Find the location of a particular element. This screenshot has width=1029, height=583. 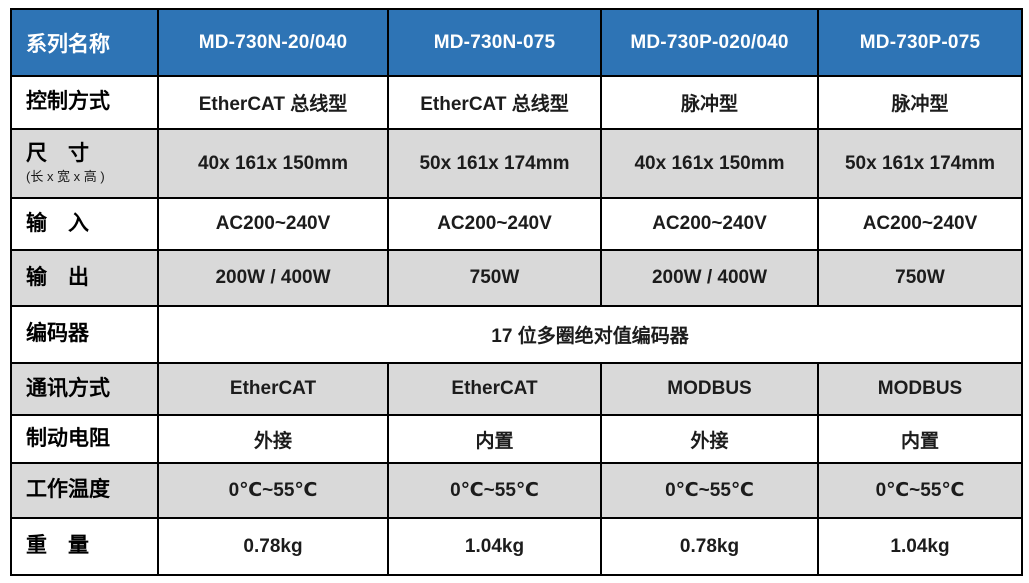

row-label-cell: 输 入 is located at coordinates (84, 224).